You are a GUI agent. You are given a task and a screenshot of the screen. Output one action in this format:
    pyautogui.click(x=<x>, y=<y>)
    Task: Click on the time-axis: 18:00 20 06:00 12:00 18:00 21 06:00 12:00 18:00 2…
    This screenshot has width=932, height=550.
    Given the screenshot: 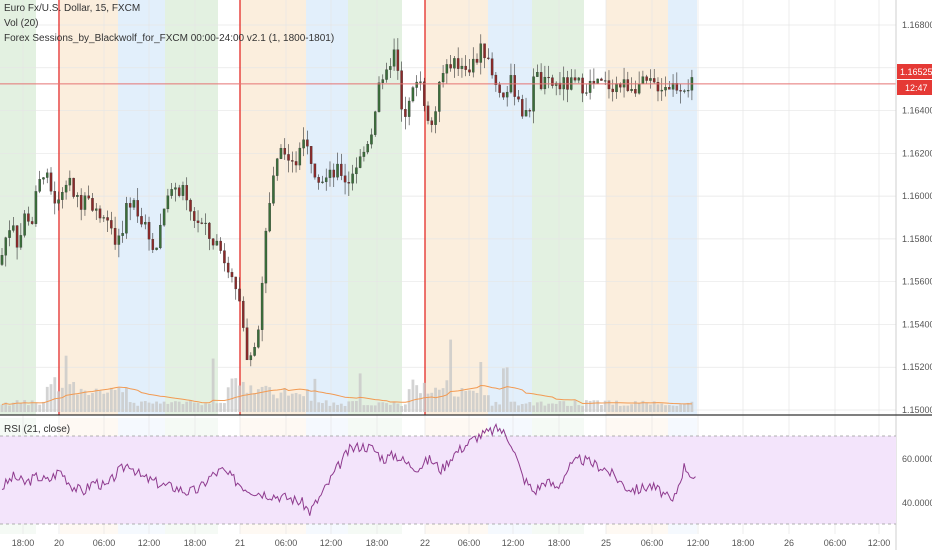 What is the action you would take?
    pyautogui.click(x=451, y=543)
    